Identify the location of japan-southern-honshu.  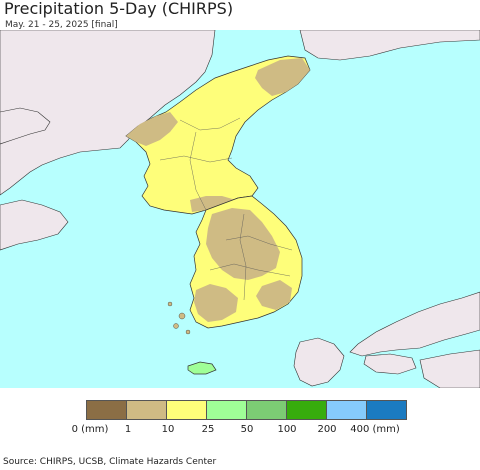
(449, 368).